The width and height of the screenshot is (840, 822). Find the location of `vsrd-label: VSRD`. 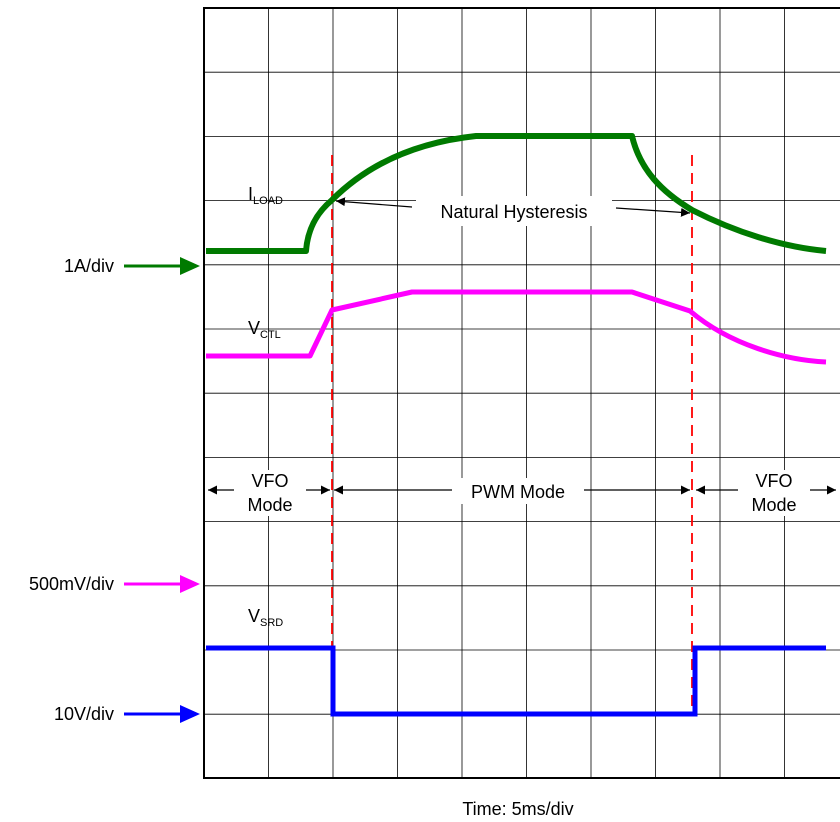

vsrd-label: VSRD is located at coordinates (265, 617).